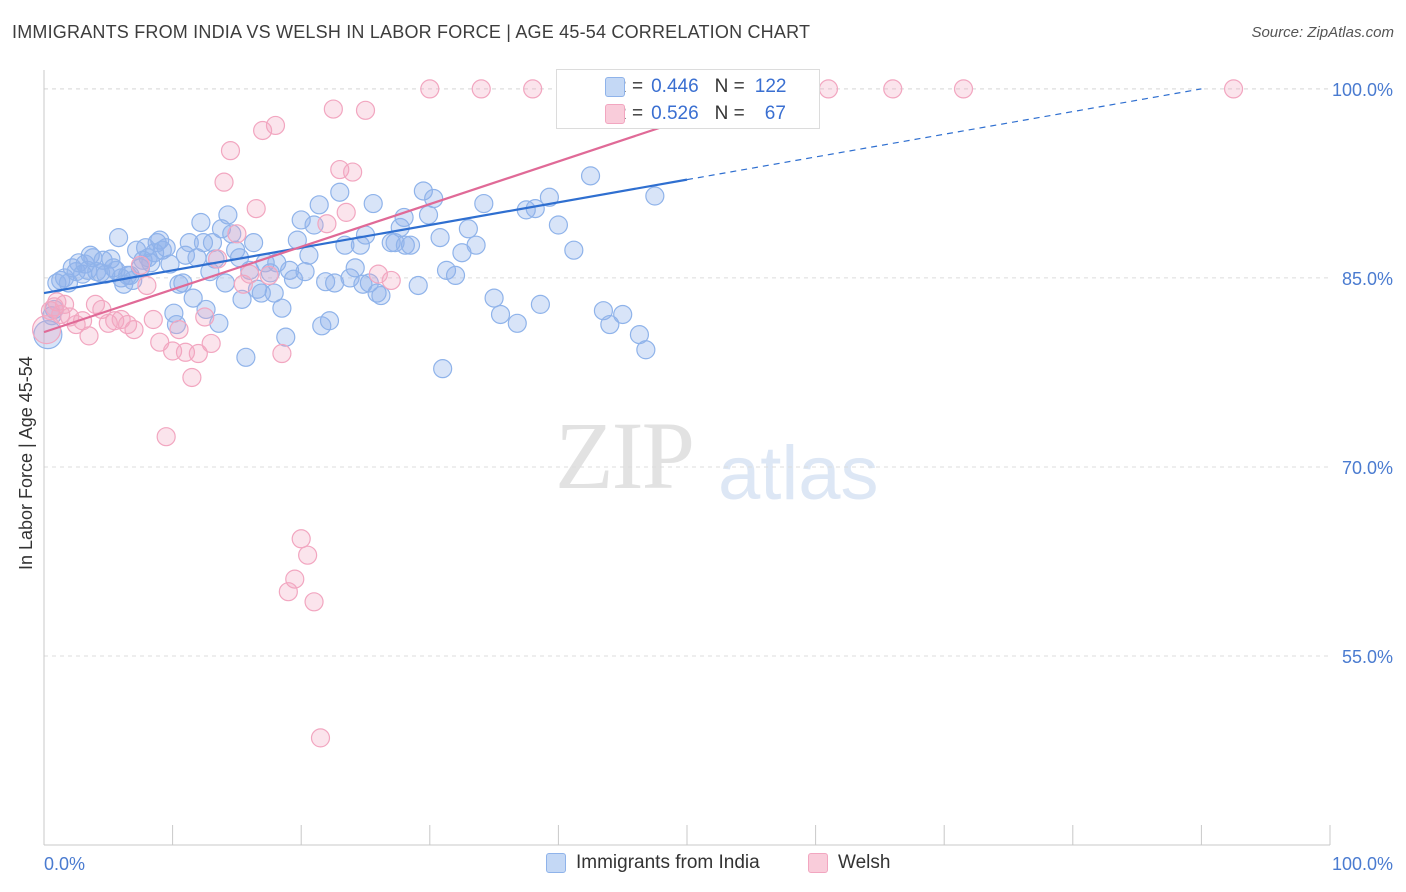 This screenshot has height=892, width=1406. What do you see at coordinates (675, 86) in the screenshot?
I see `india-r-value: 0.446` at bounding box center [675, 86].